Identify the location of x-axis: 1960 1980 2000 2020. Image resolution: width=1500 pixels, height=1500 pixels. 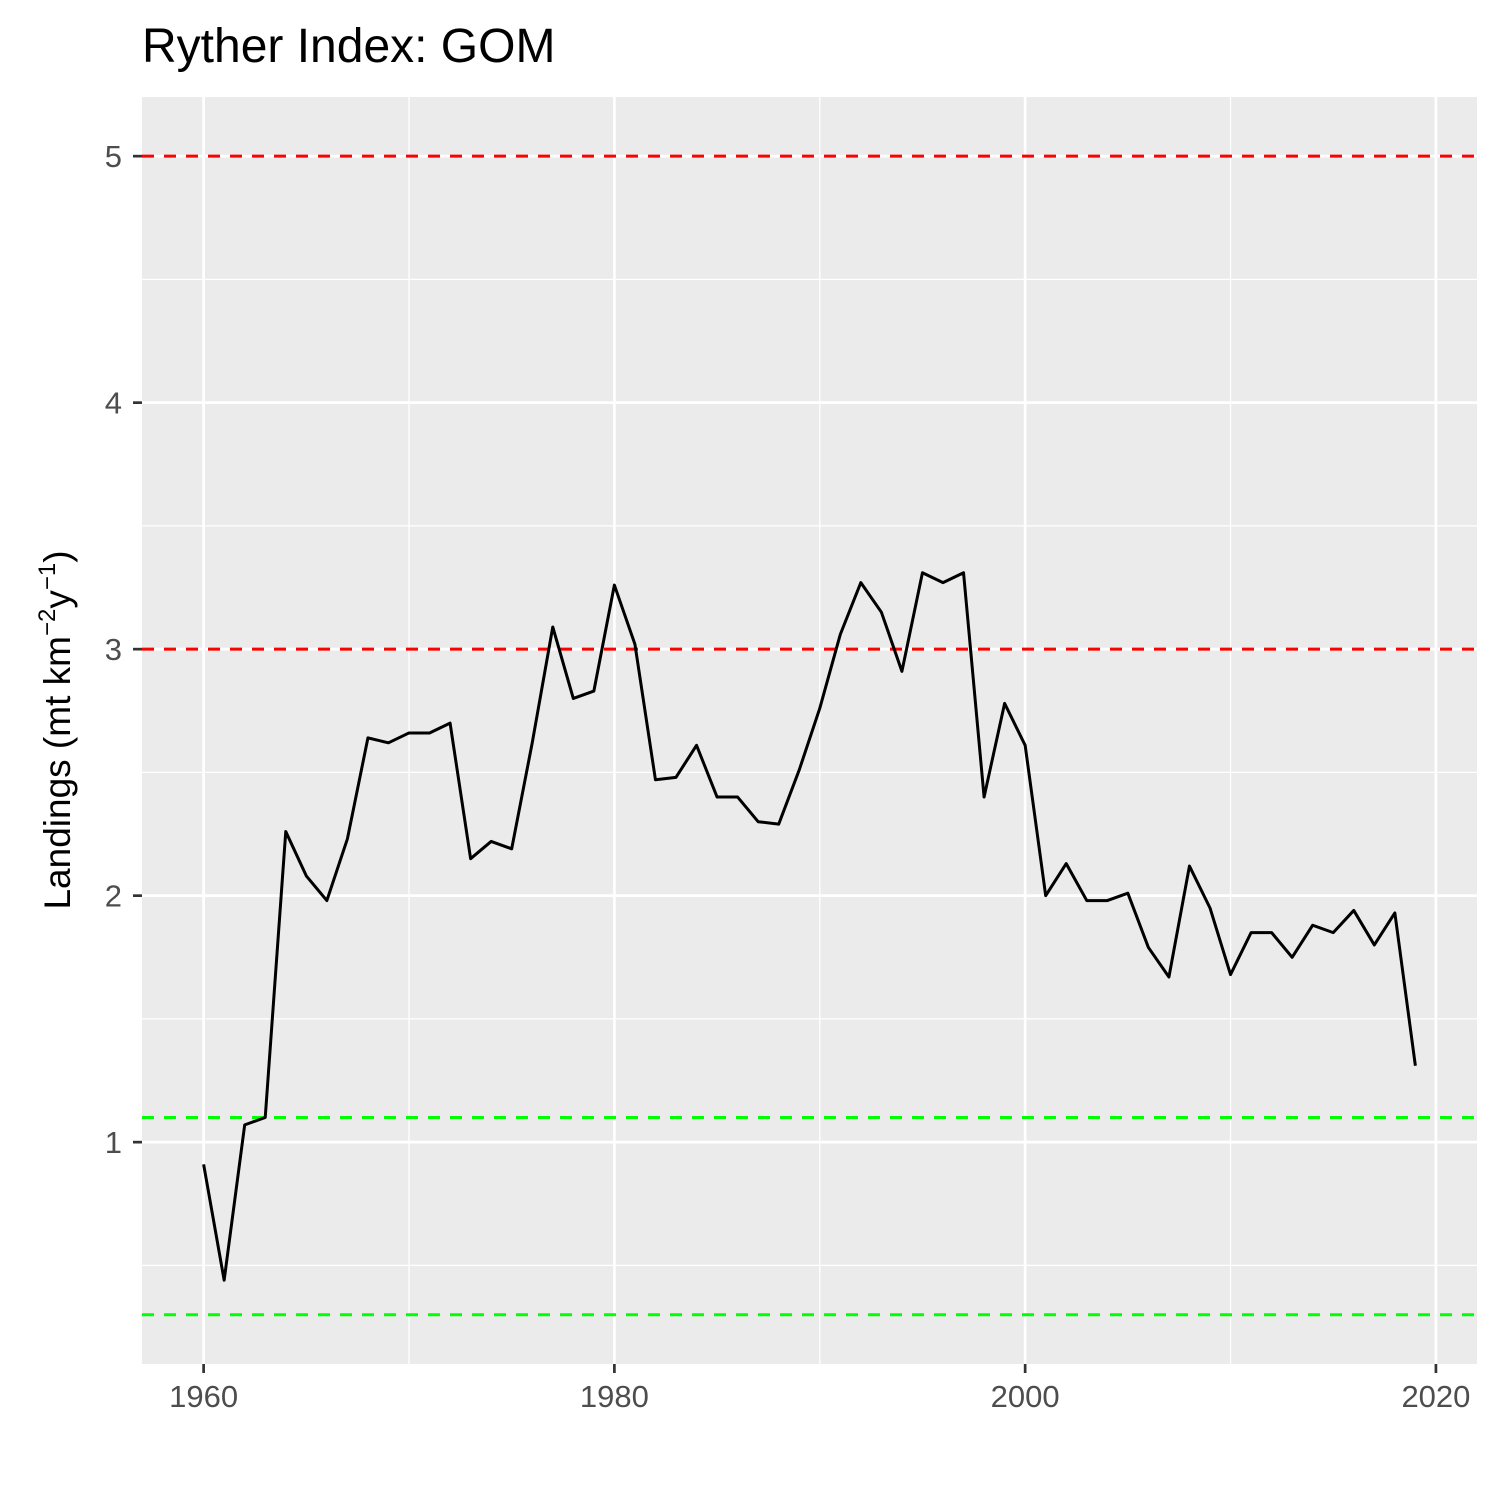
(819, 1389).